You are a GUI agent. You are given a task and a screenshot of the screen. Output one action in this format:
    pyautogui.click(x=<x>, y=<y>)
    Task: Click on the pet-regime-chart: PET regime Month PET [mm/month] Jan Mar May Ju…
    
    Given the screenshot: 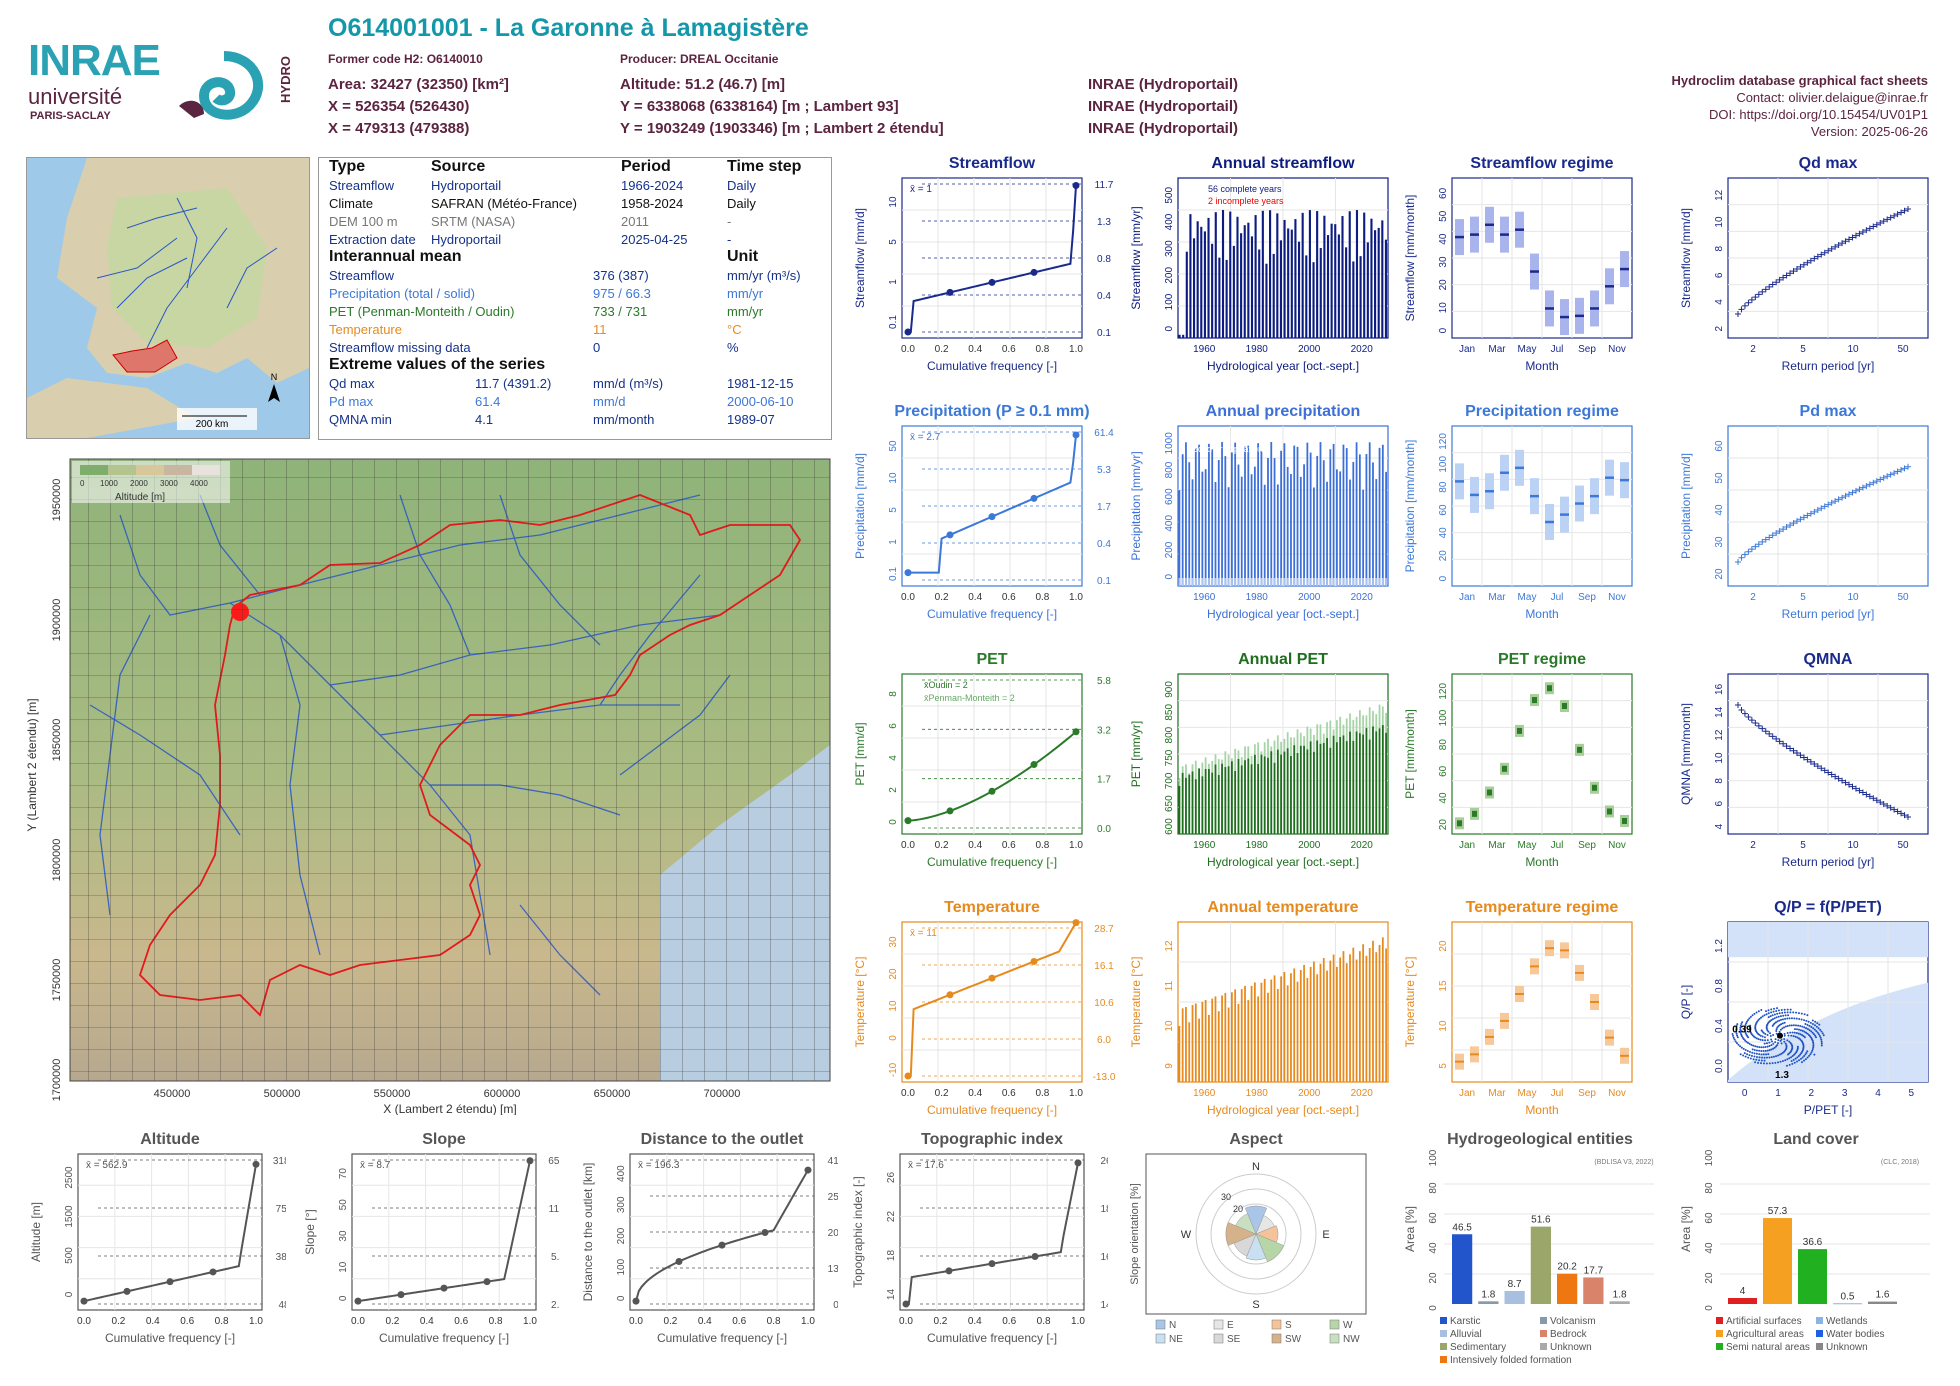 What is the action you would take?
    pyautogui.click(x=1518, y=760)
    